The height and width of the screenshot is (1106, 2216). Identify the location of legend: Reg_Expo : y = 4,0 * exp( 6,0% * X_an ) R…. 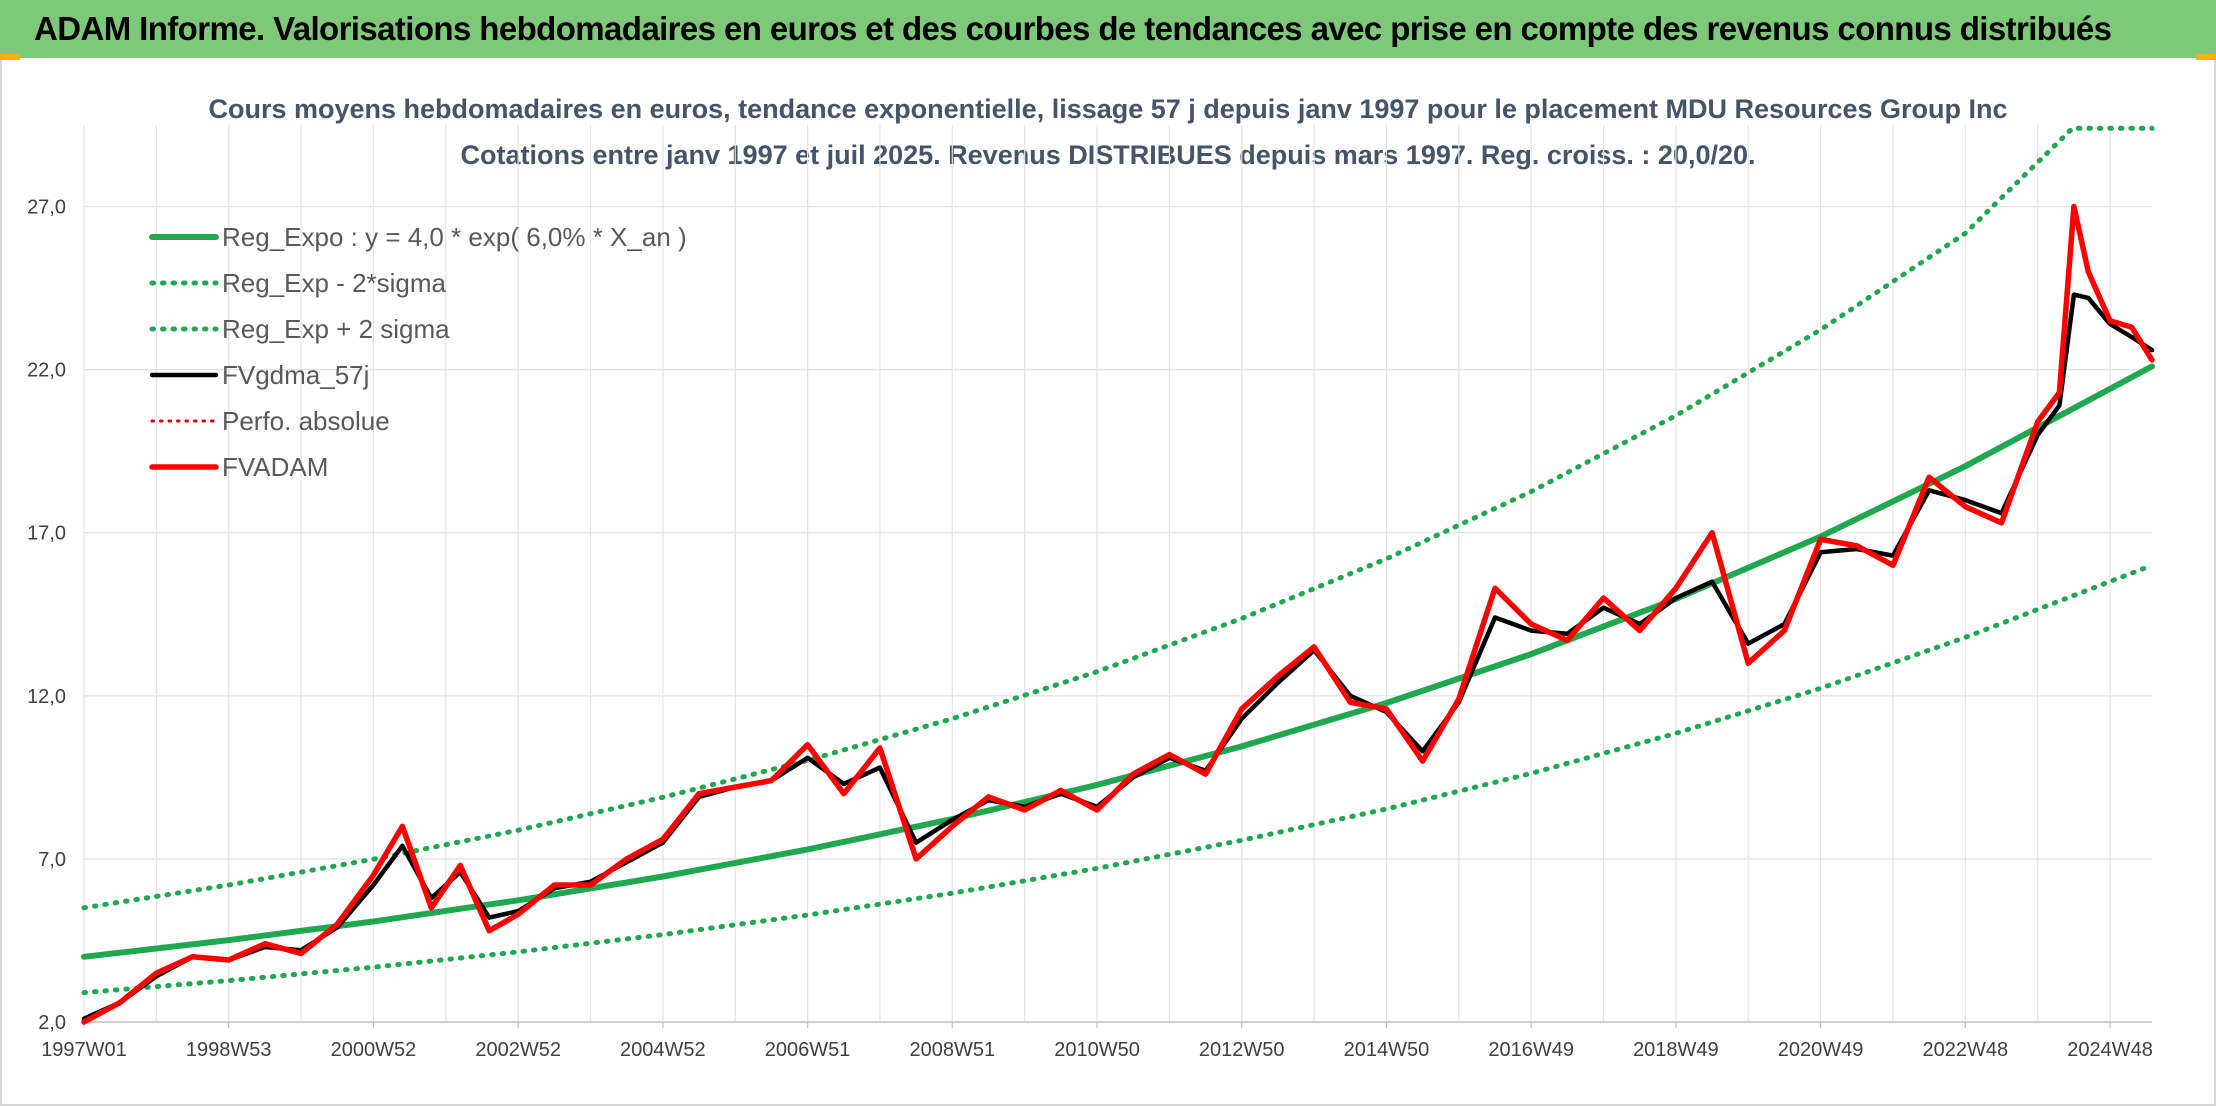
(418, 352).